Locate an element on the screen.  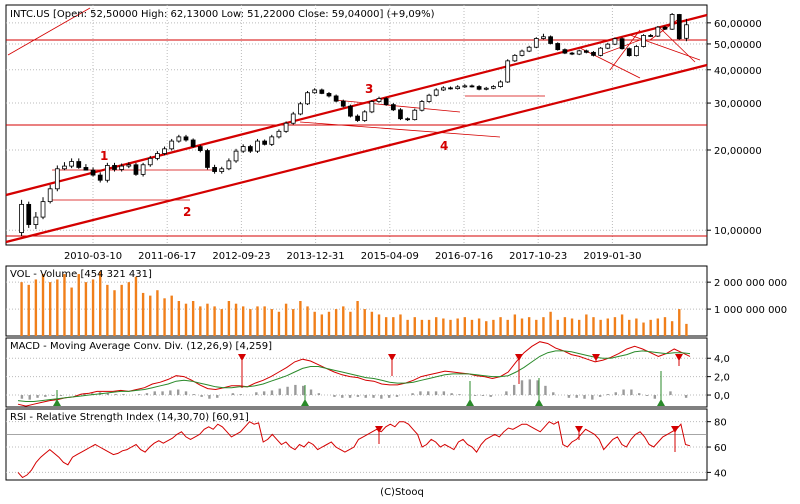
sell-signal-marker is located at coordinates (242, 357).